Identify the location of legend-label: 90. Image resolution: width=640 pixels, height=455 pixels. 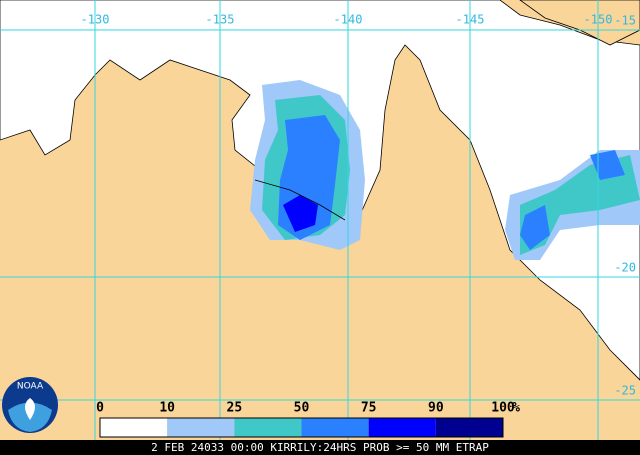
(436, 408).